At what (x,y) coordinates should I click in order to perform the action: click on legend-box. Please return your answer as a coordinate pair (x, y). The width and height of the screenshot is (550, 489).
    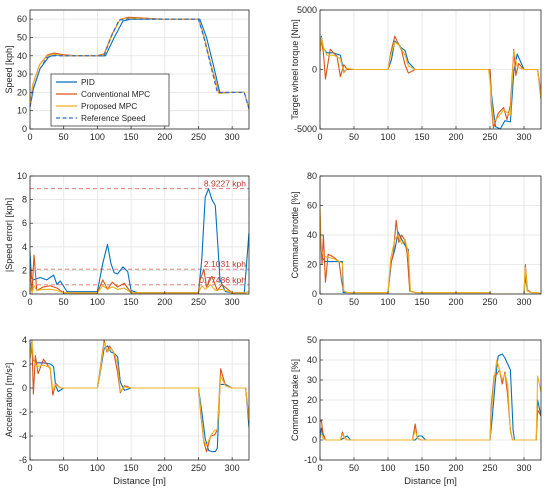
    Looking at the image, I should click on (110, 100).